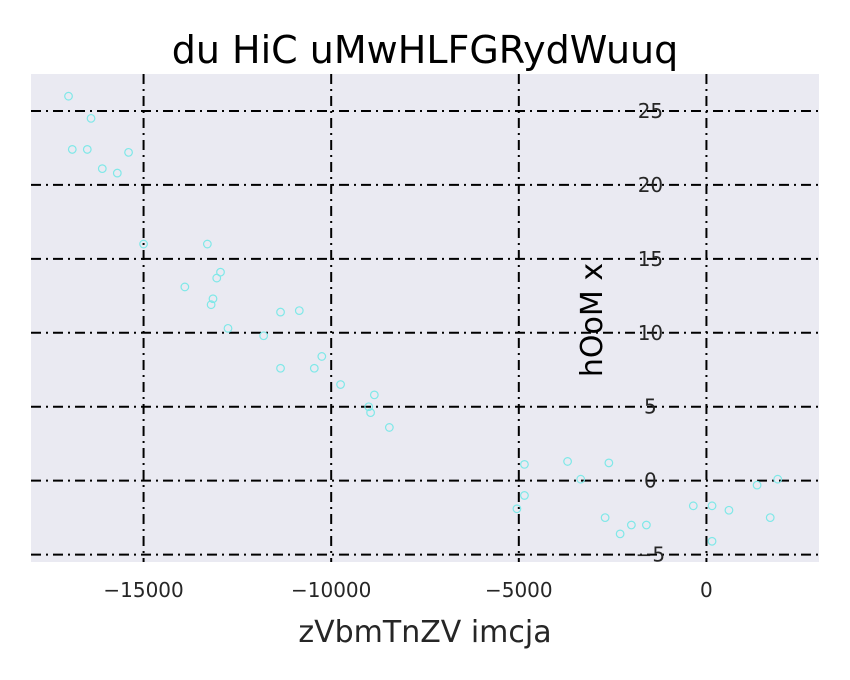  What do you see at coordinates (650, 185) in the screenshot?
I see `y-tick-label: 20` at bounding box center [650, 185].